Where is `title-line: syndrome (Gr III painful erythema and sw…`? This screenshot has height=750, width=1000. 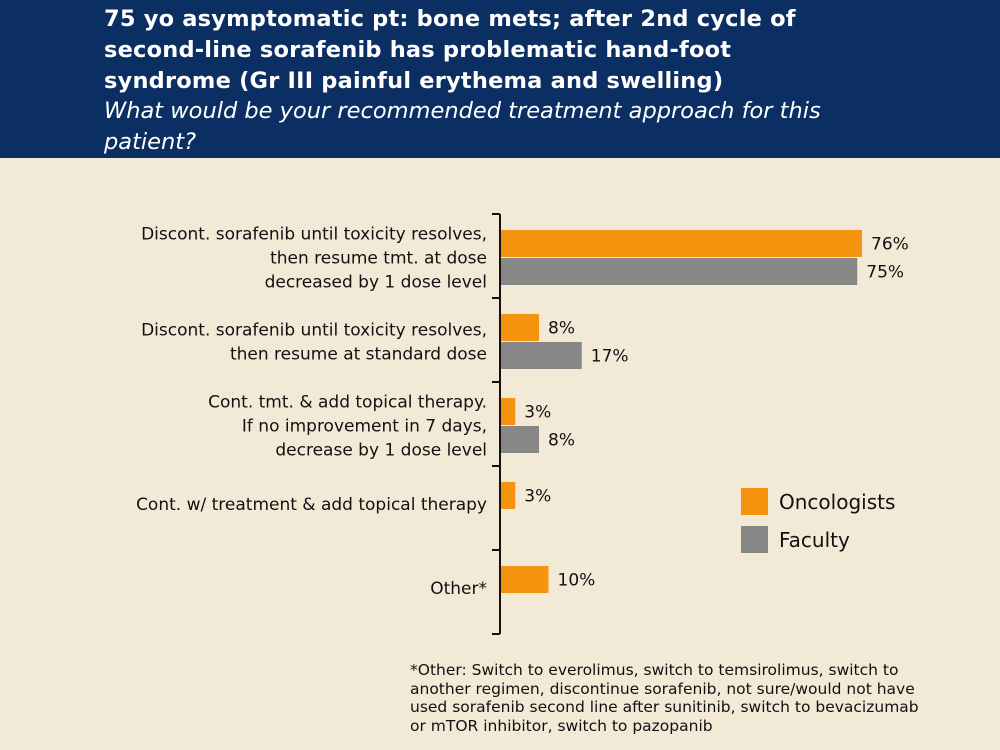
title-line: syndrome (Gr III painful erythema and sw… is located at coordinates (414, 81).